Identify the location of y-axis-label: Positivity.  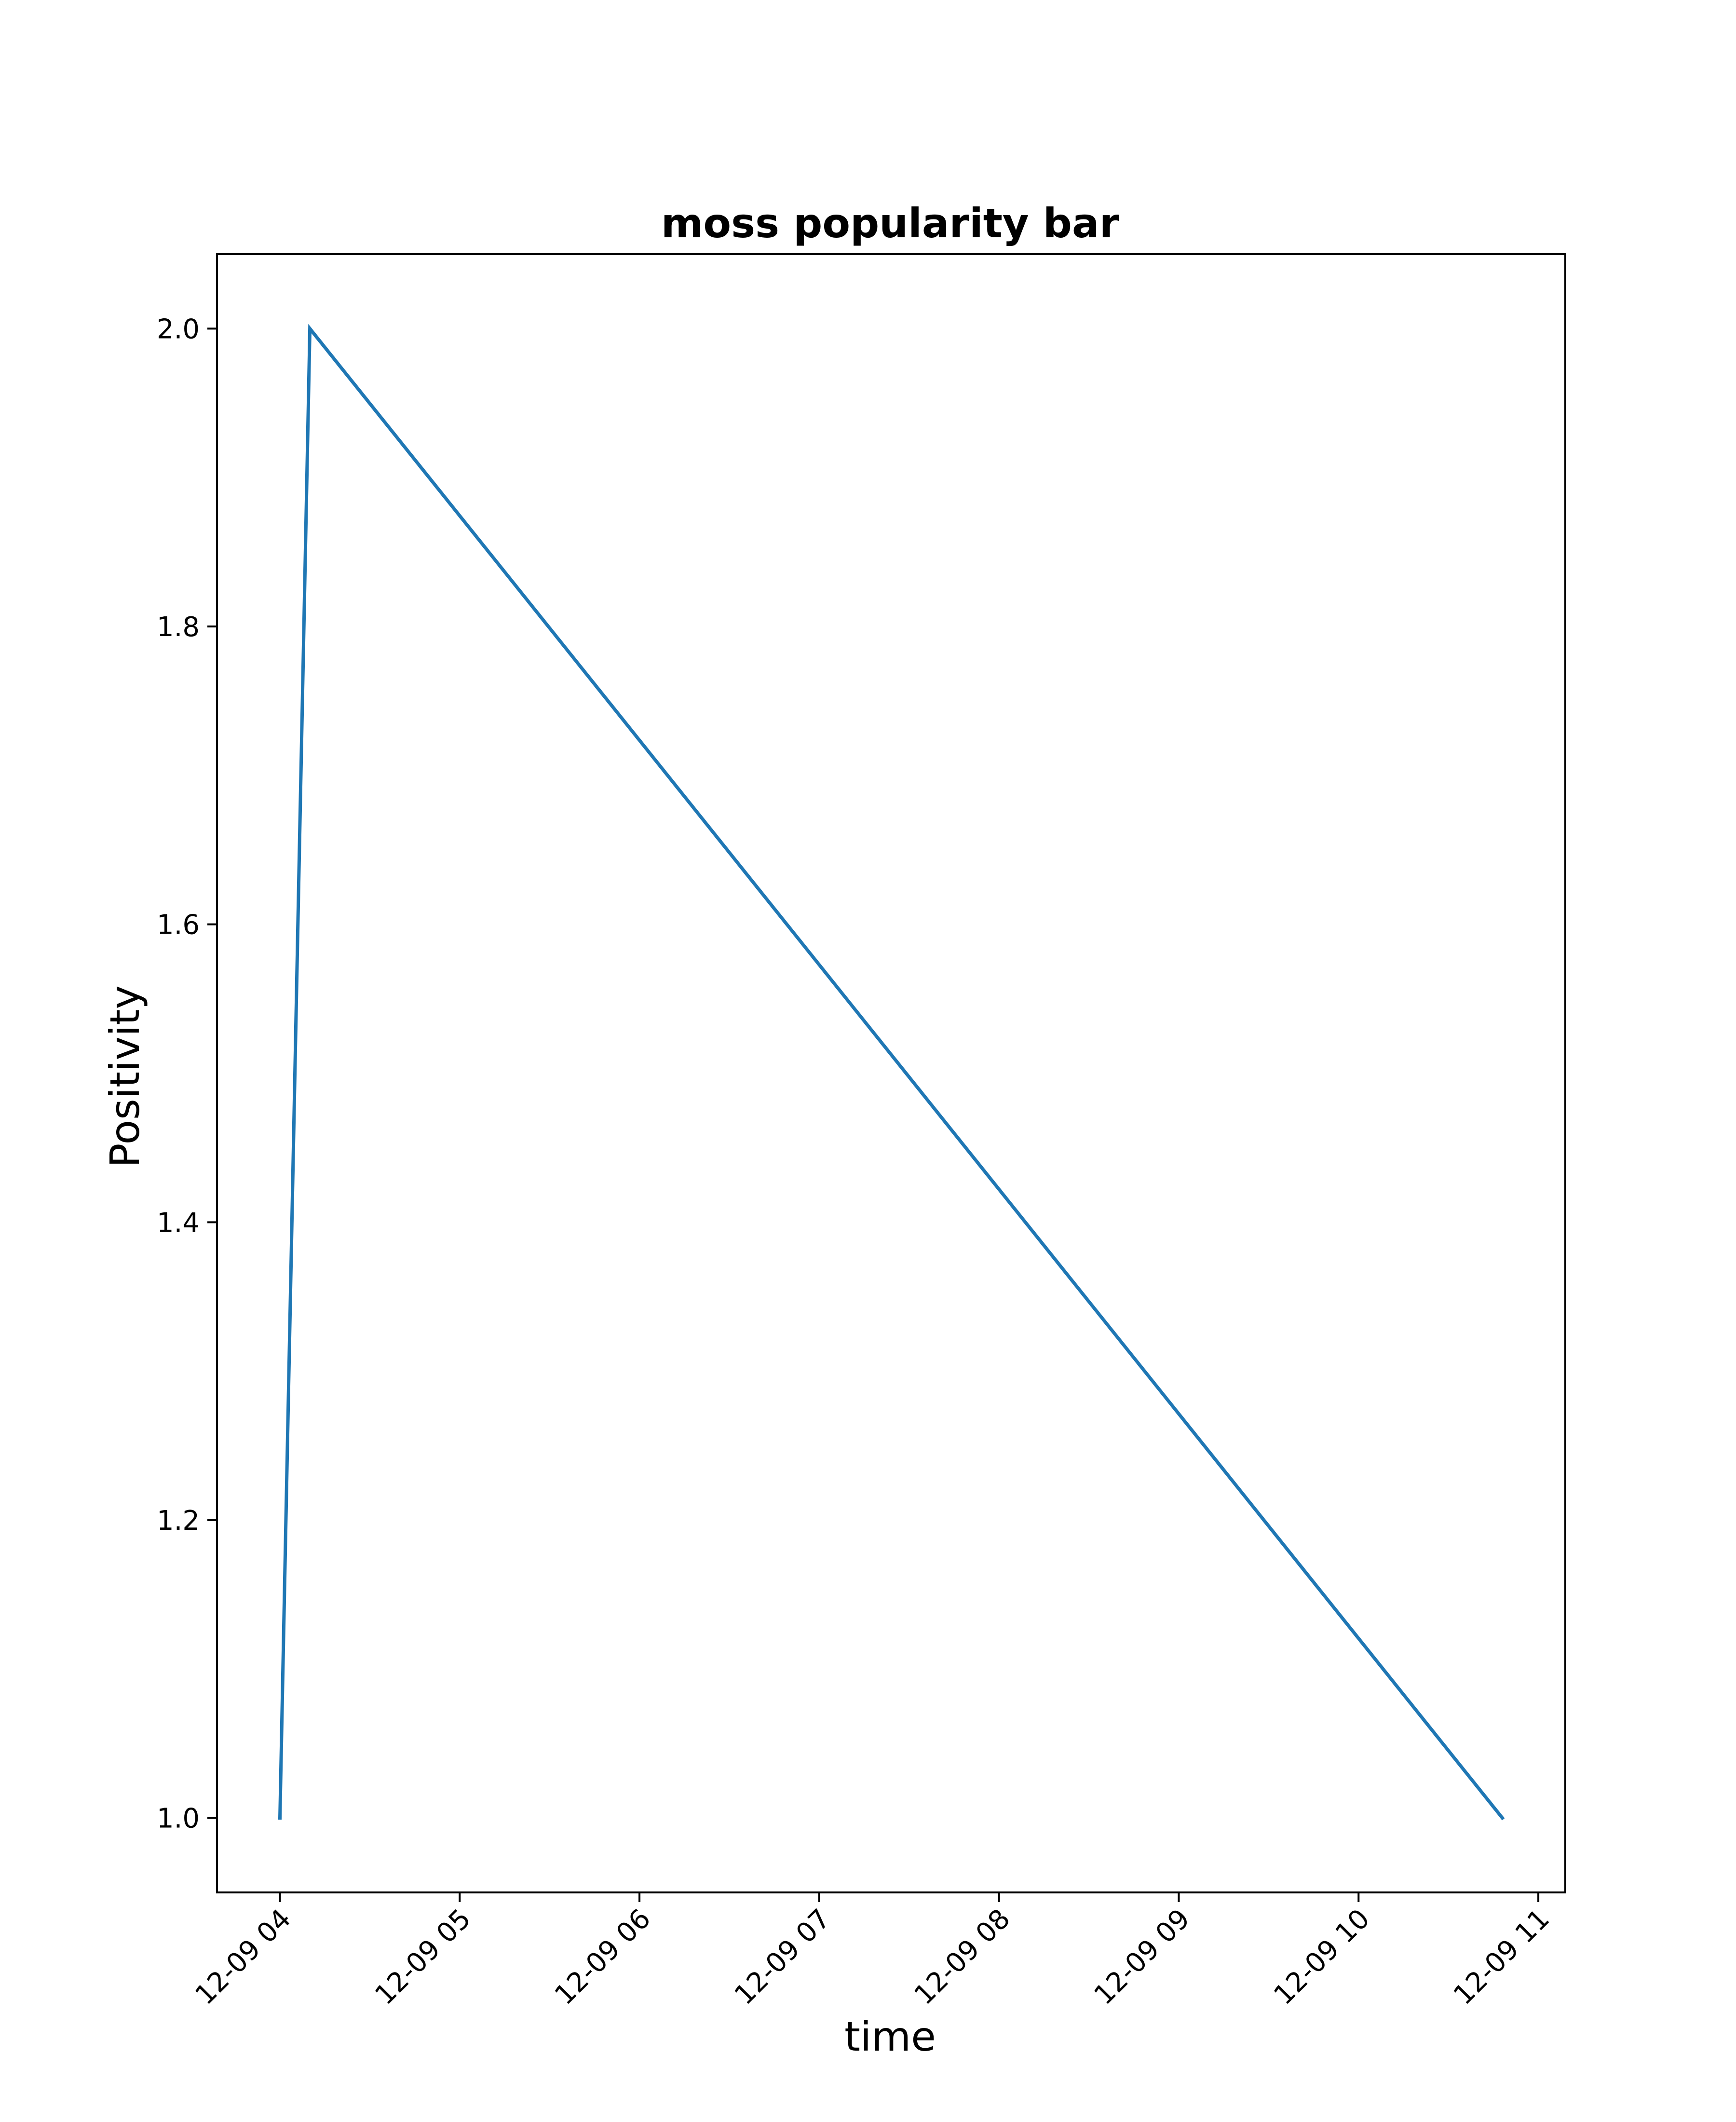
(125, 1077).